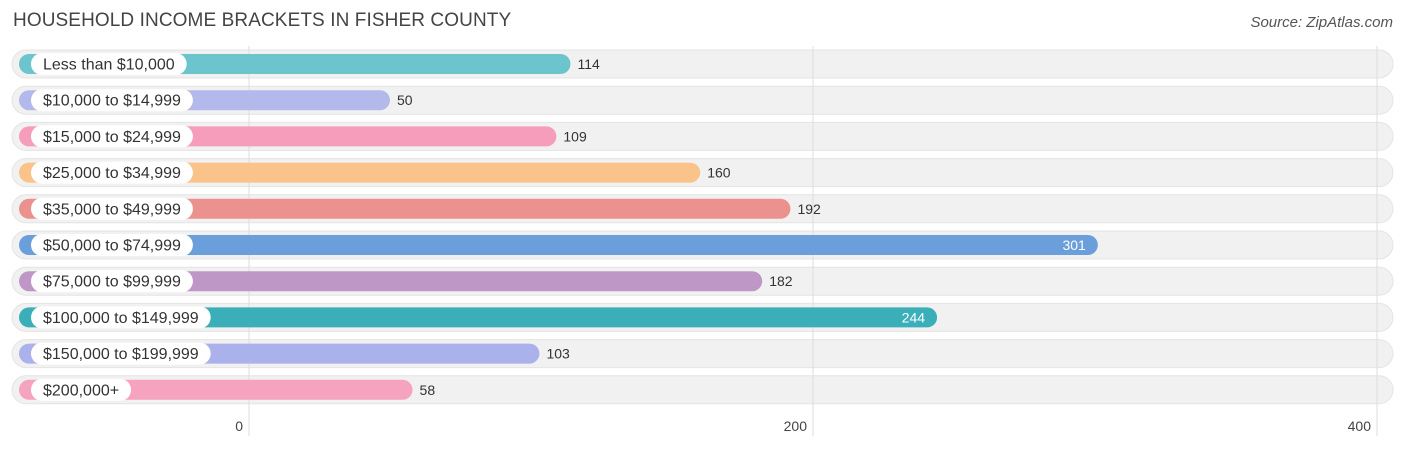 This screenshot has width=1406, height=449. What do you see at coordinates (588, 64) in the screenshot?
I see `value-label: 114` at bounding box center [588, 64].